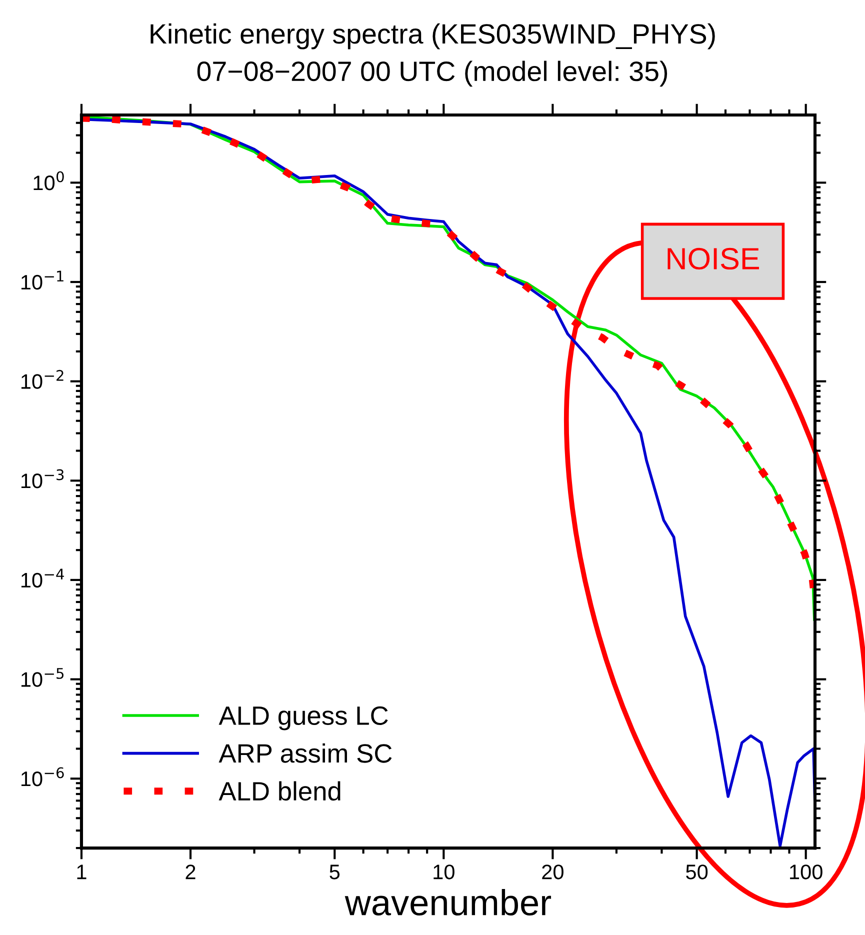  Describe the element at coordinates (49, 180) in the screenshot. I see `y-tick-label: 10$^{0}$` at that location.